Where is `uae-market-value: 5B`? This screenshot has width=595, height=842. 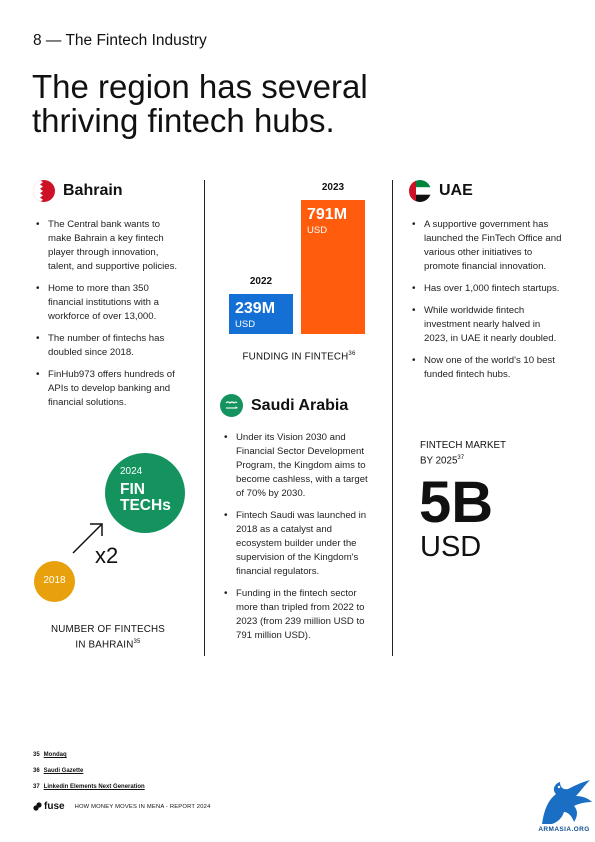
uae-market-value: 5B is located at coordinates (456, 502).